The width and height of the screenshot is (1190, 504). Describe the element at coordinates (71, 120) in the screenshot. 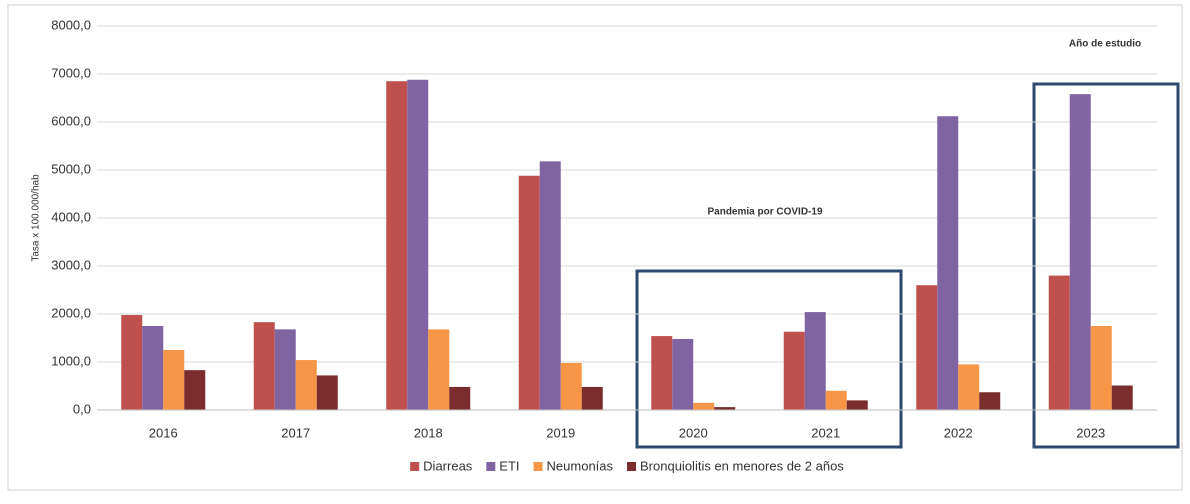

I see `y-tick-label: 6000,0` at that location.